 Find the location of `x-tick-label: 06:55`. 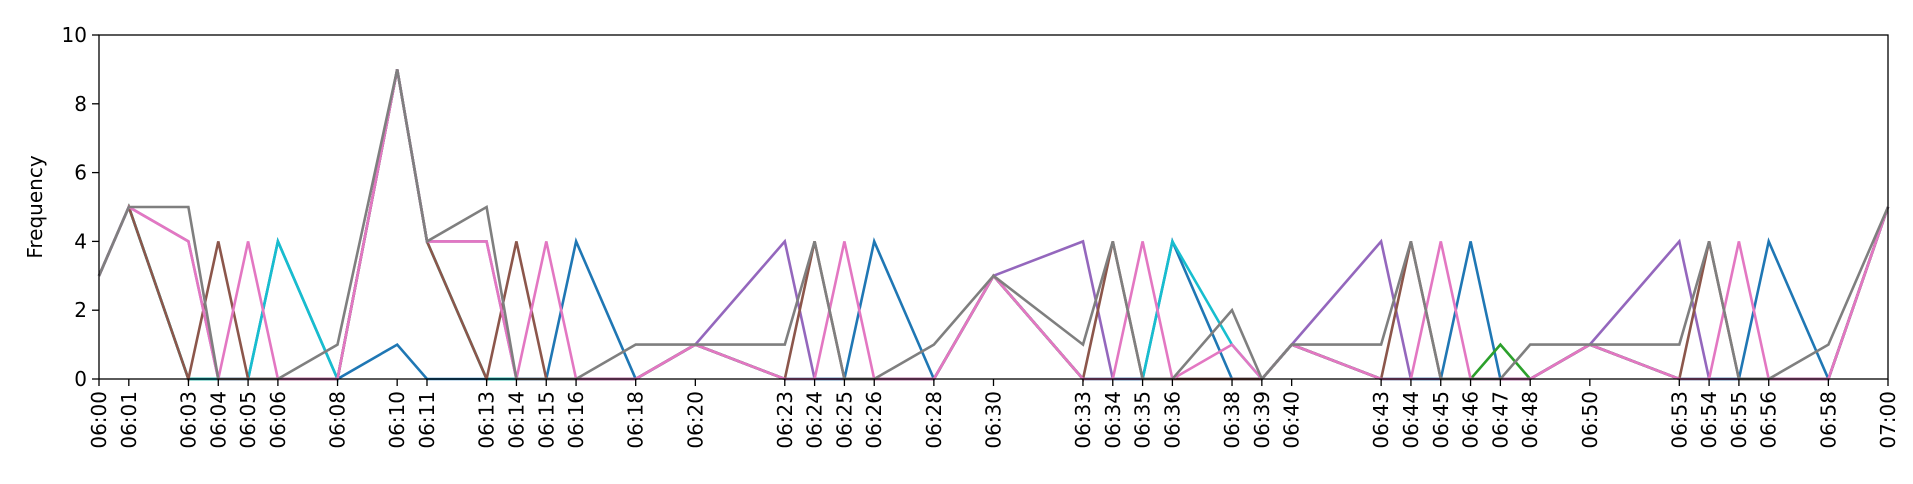

x-tick-label: 06:55 is located at coordinates (1739, 420).